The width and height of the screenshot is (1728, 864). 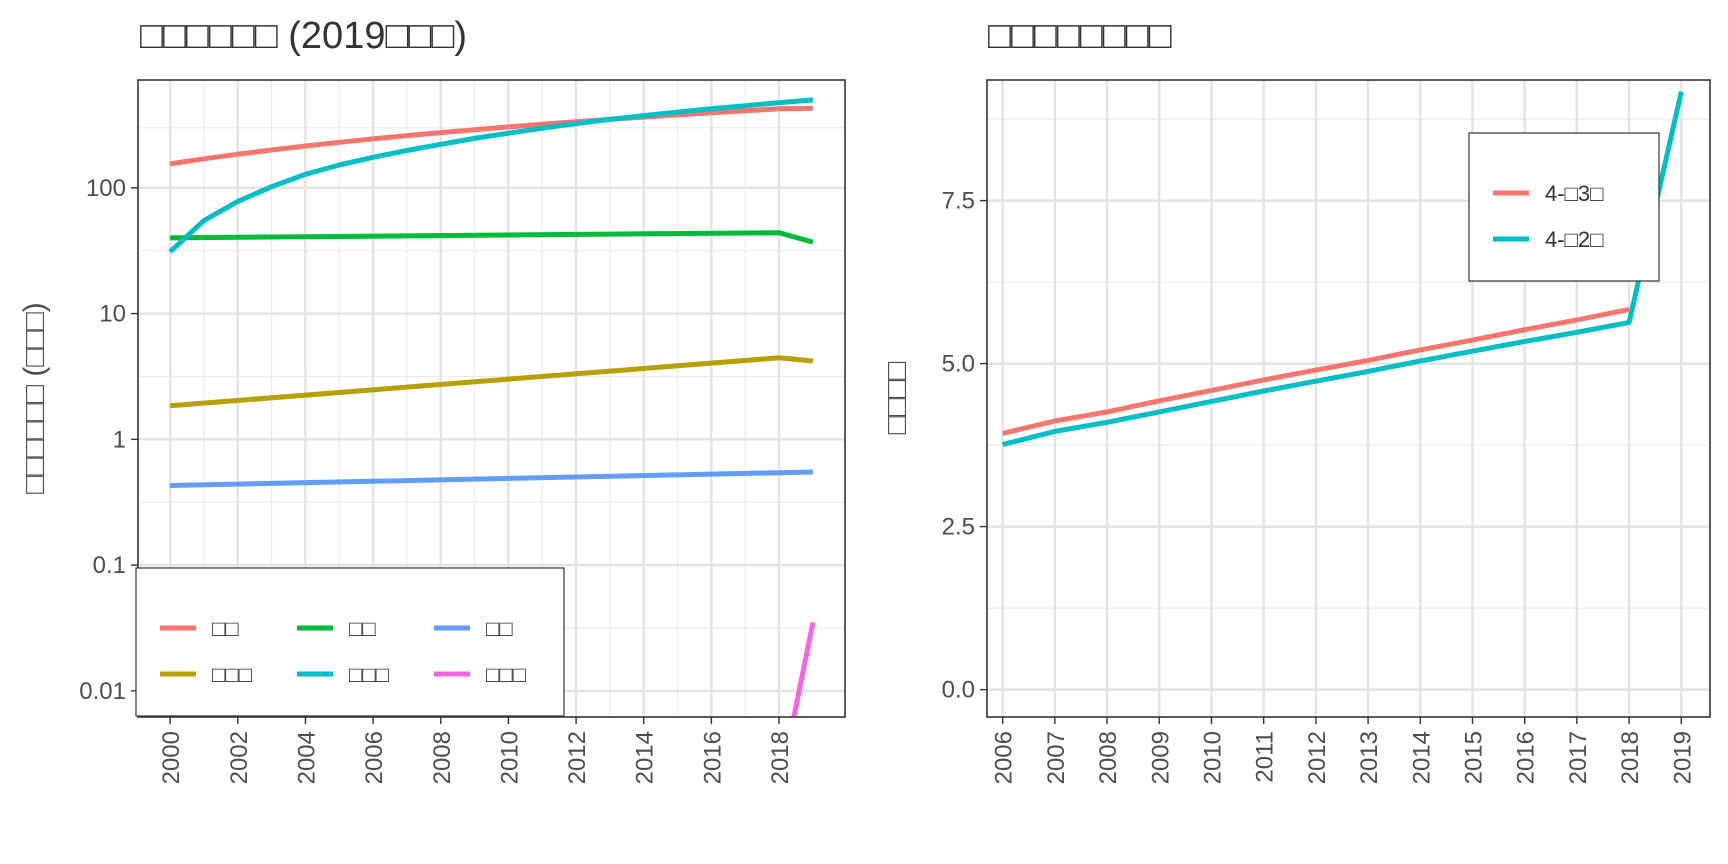 I want to click on x-tick-label: 2015, so click(x=1473, y=757).